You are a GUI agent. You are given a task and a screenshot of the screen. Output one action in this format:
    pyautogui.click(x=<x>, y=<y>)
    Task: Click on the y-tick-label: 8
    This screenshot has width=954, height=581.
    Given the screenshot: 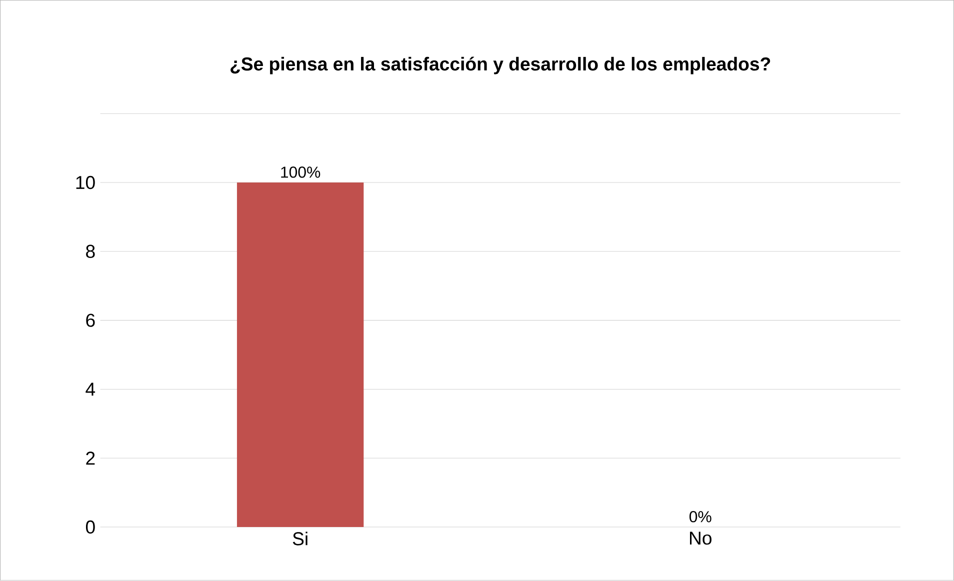 What is the action you would take?
    pyautogui.click(x=90, y=251)
    